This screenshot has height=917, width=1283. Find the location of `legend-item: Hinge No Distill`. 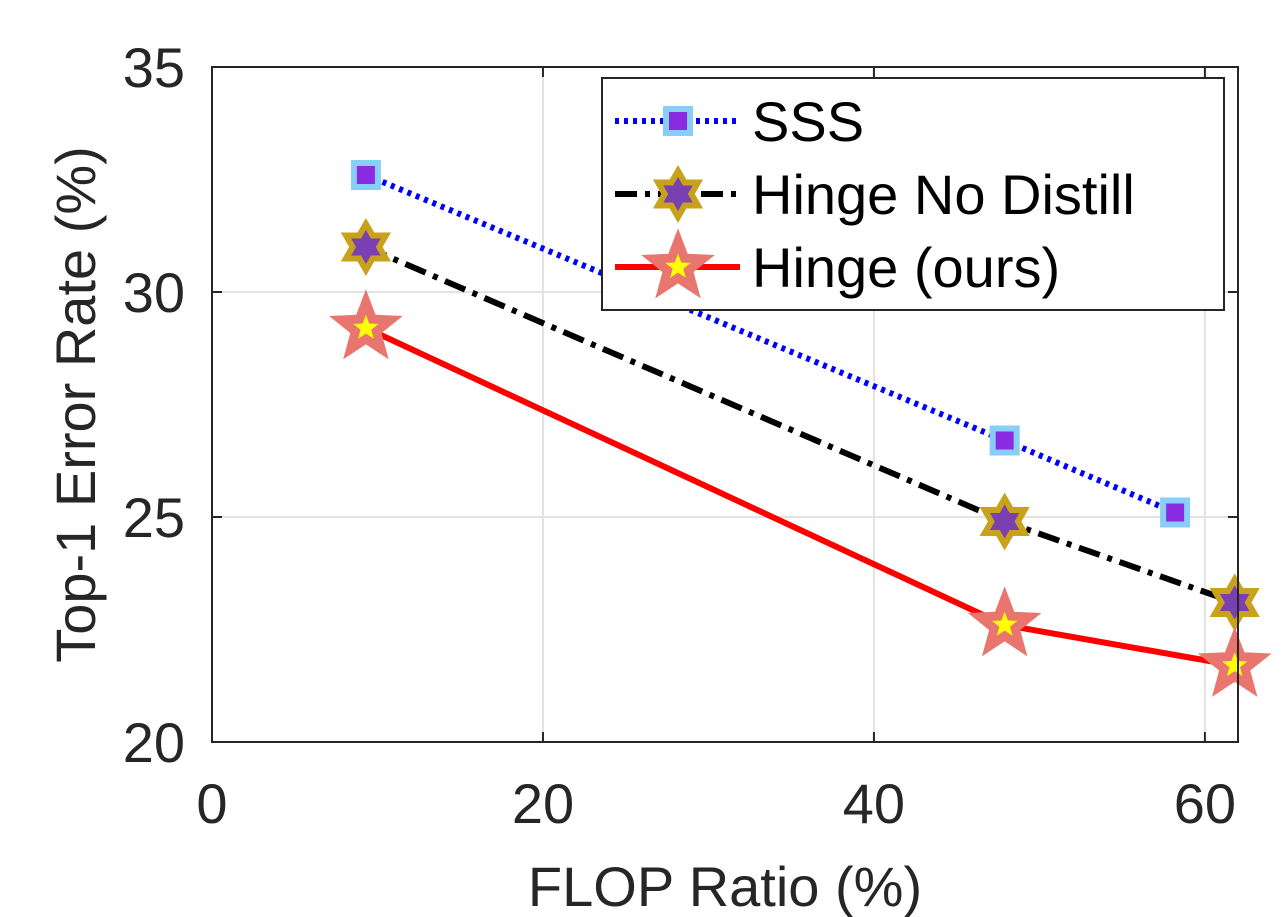

legend-item: Hinge No Distill is located at coordinates (875, 194).